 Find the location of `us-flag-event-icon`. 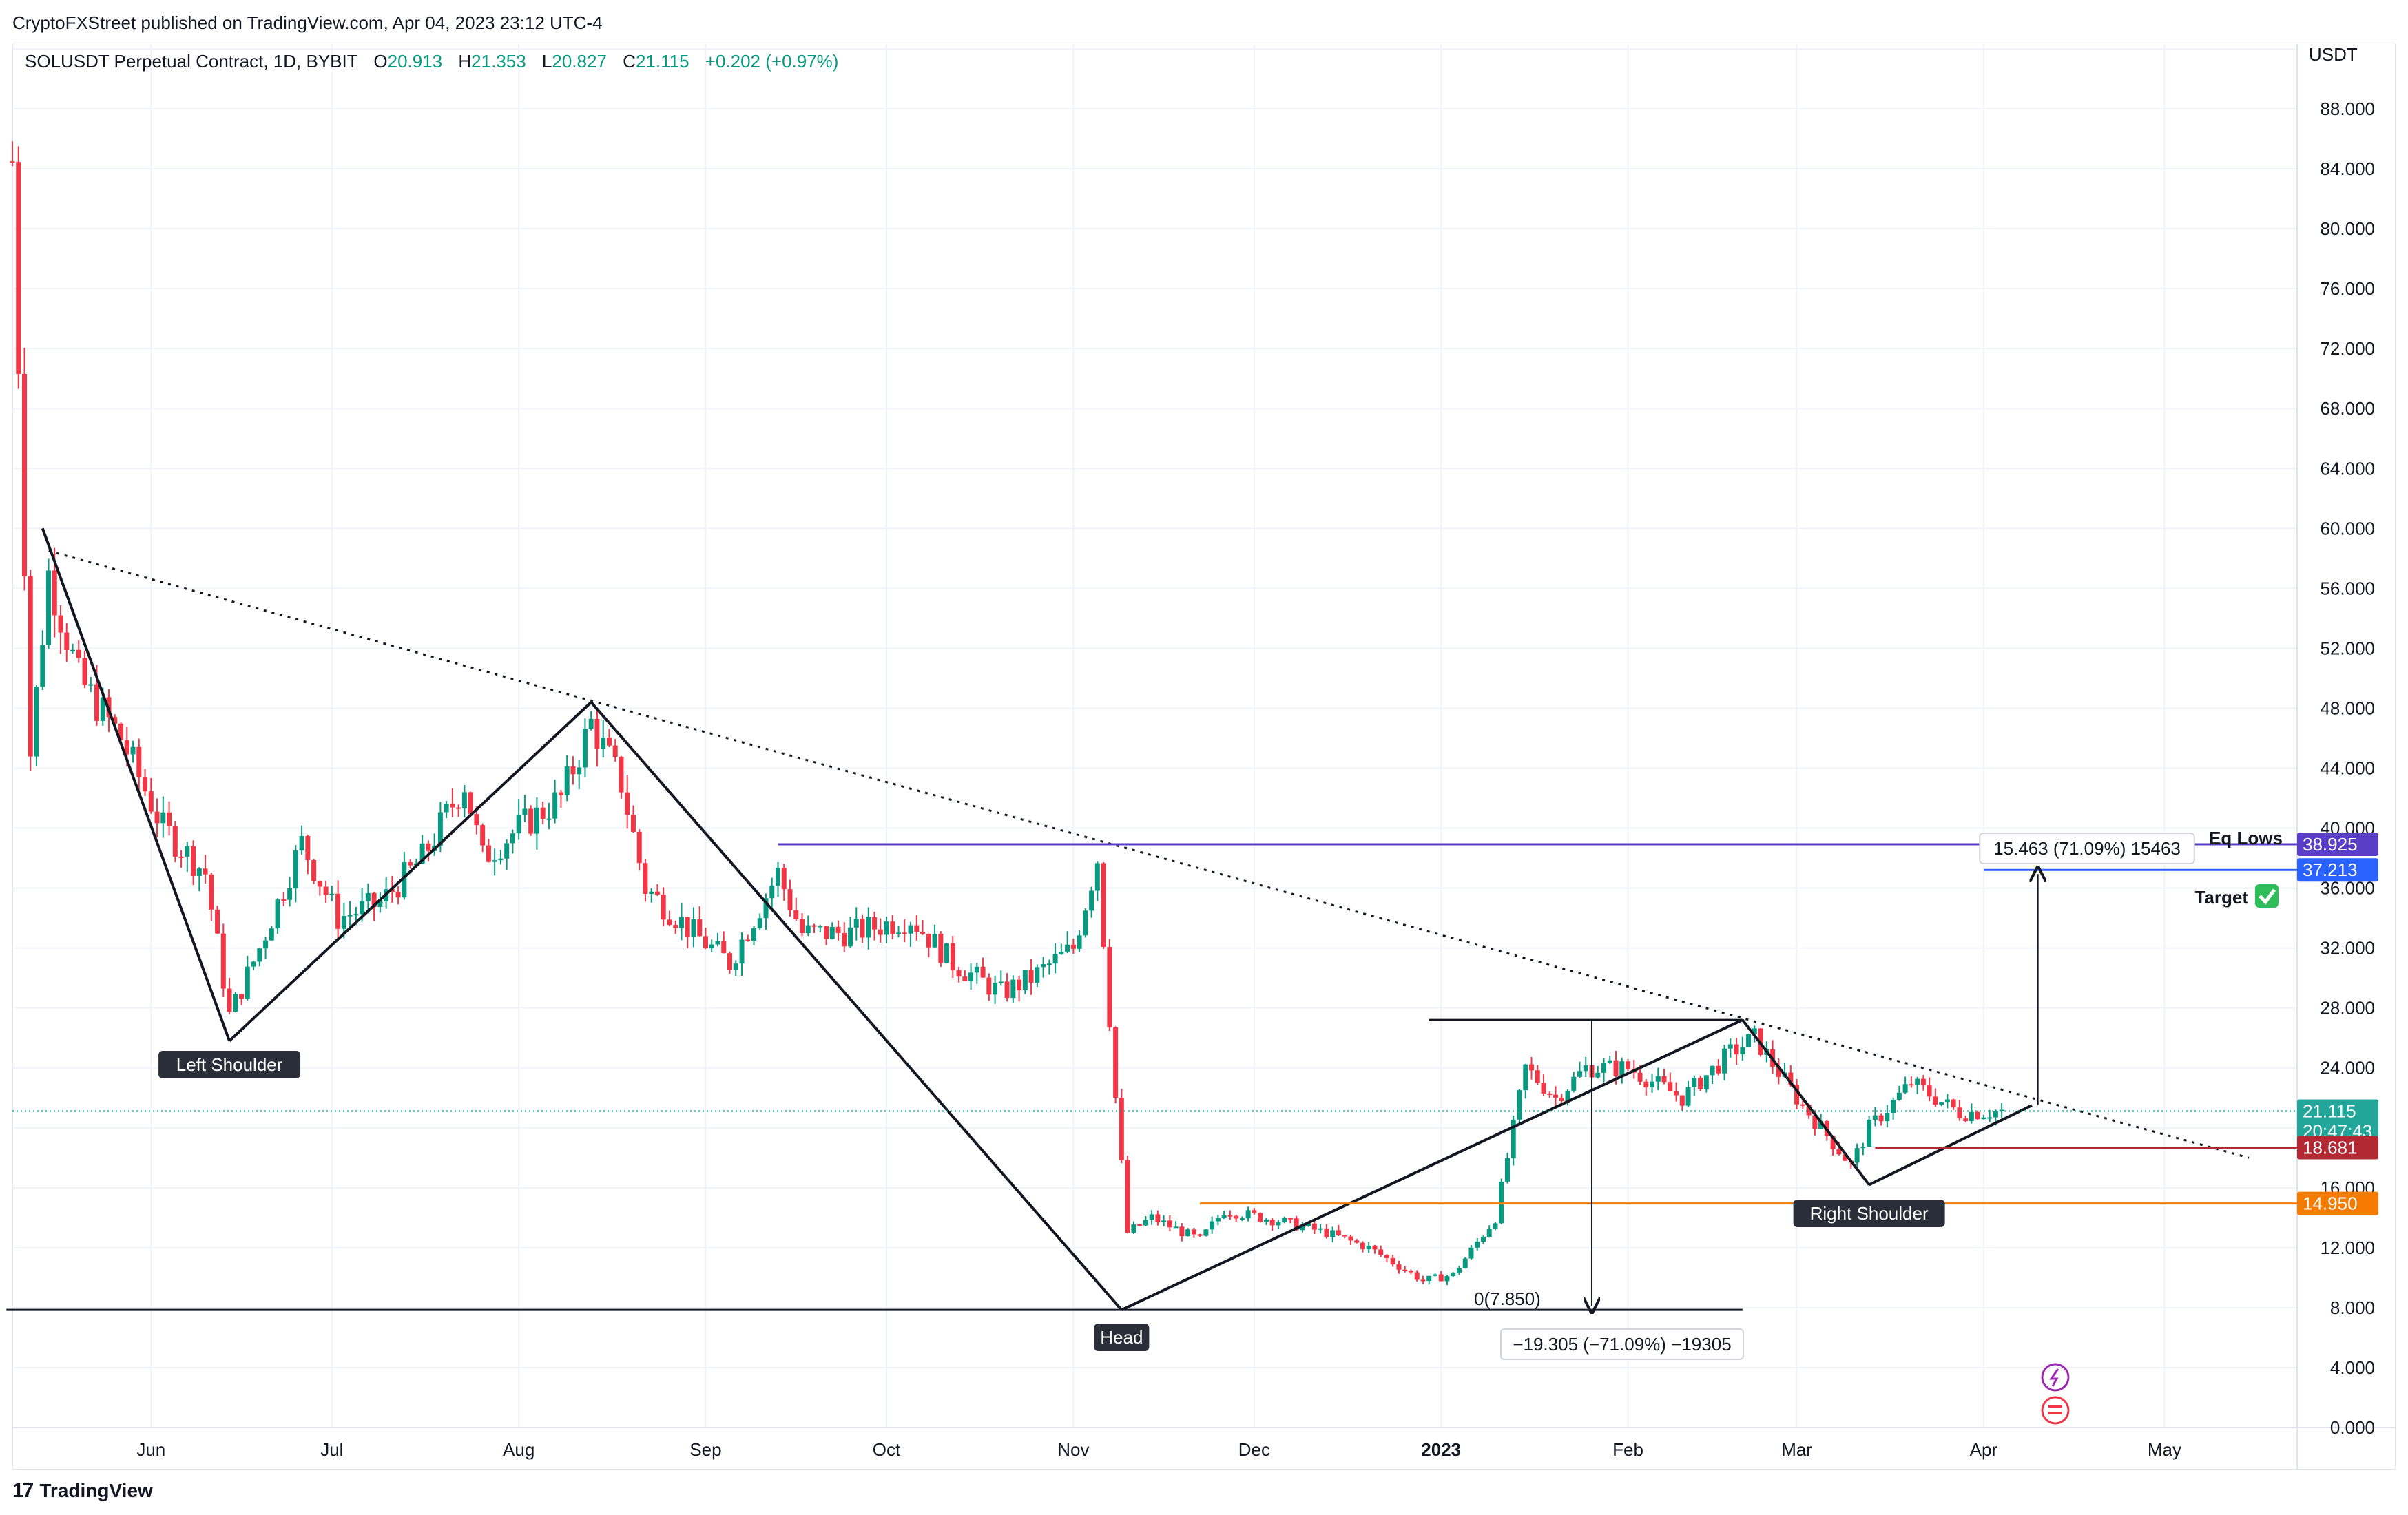

us-flag-event-icon is located at coordinates (2055, 1410).